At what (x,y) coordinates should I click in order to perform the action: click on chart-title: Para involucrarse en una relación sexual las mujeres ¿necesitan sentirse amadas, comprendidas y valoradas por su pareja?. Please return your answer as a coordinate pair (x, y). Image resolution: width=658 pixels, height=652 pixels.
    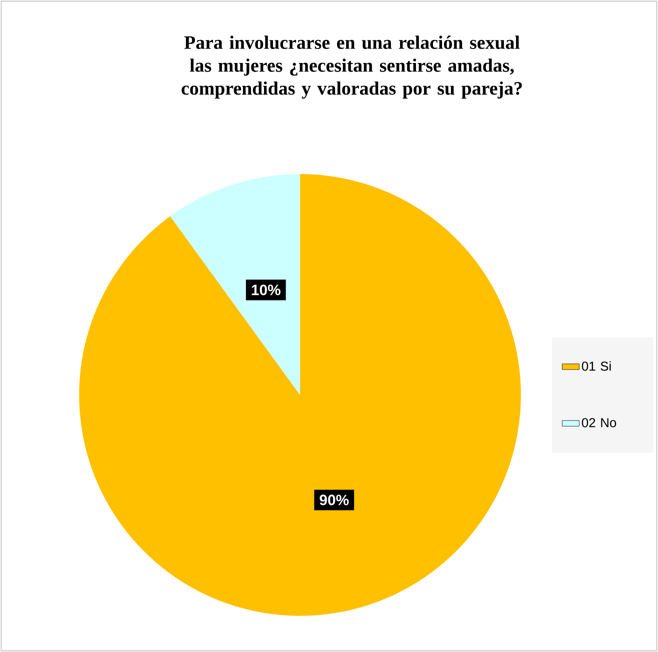
    Looking at the image, I should click on (352, 67).